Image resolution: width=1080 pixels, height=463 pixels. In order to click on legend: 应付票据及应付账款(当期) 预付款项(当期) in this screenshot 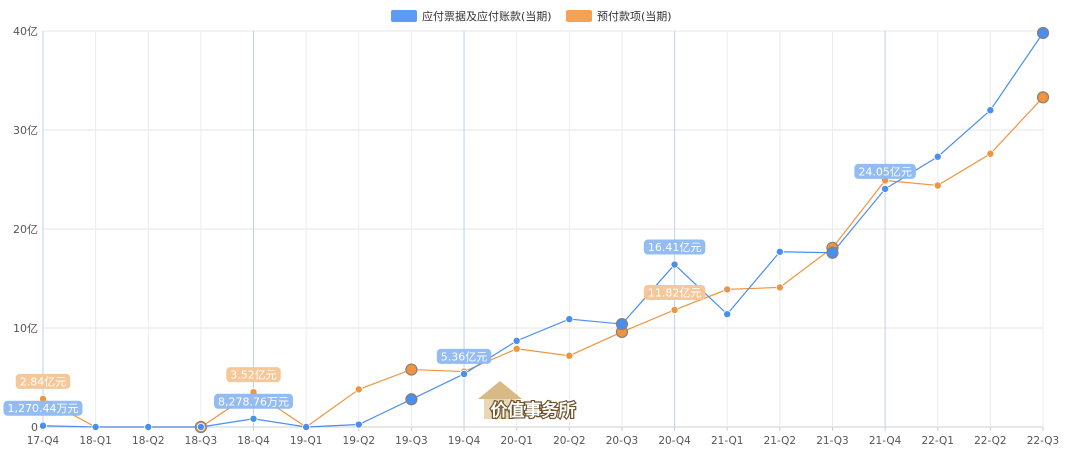, I will do `click(531, 16)`.